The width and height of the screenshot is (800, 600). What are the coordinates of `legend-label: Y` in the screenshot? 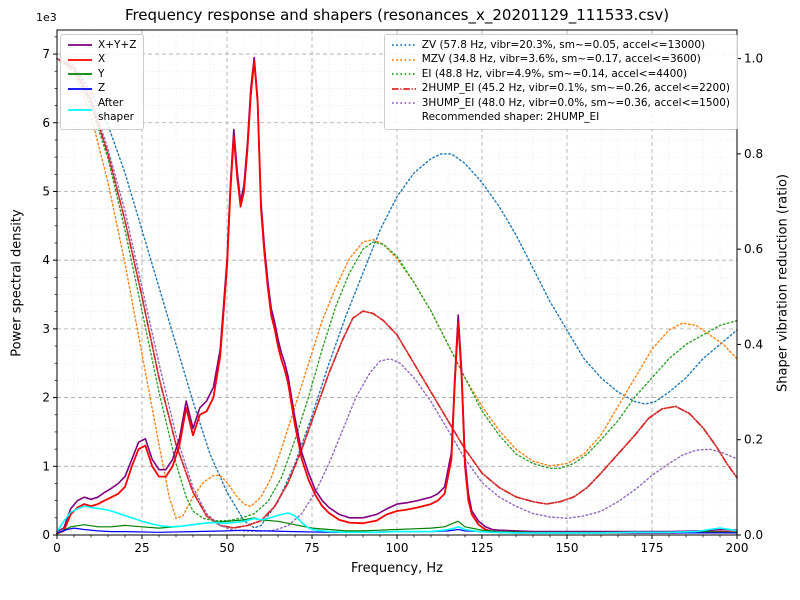 It's located at (101, 73).